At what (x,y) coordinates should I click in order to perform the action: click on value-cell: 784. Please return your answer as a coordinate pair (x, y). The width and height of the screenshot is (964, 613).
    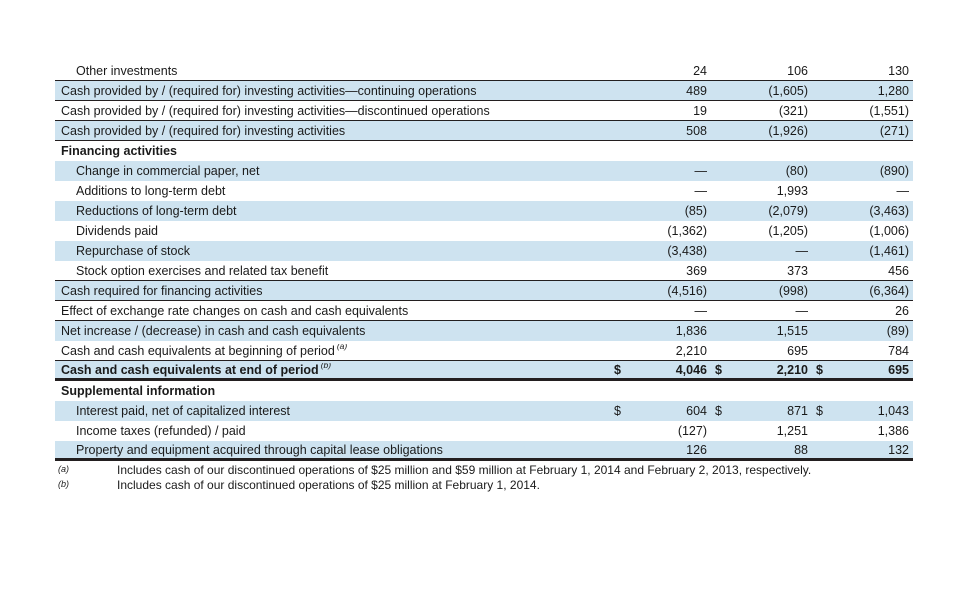
    Looking at the image, I should click on (862, 351).